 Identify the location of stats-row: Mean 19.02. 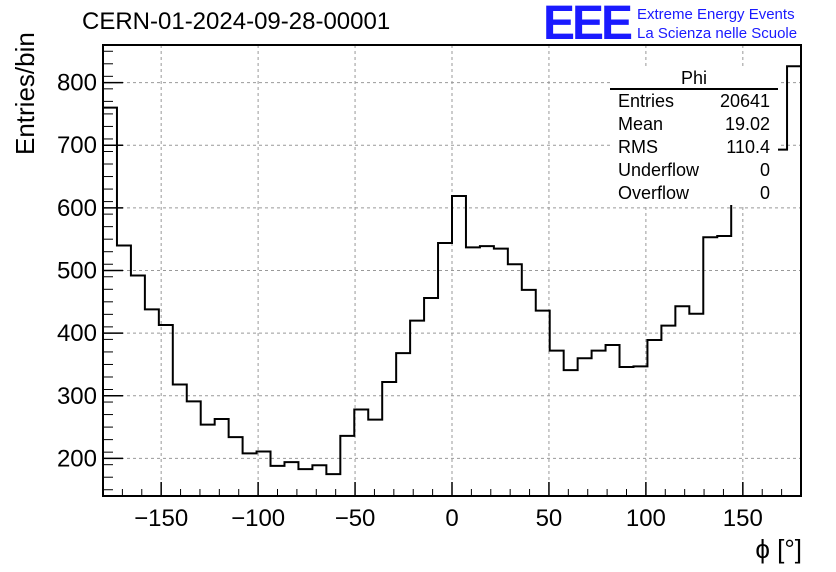
(694, 124).